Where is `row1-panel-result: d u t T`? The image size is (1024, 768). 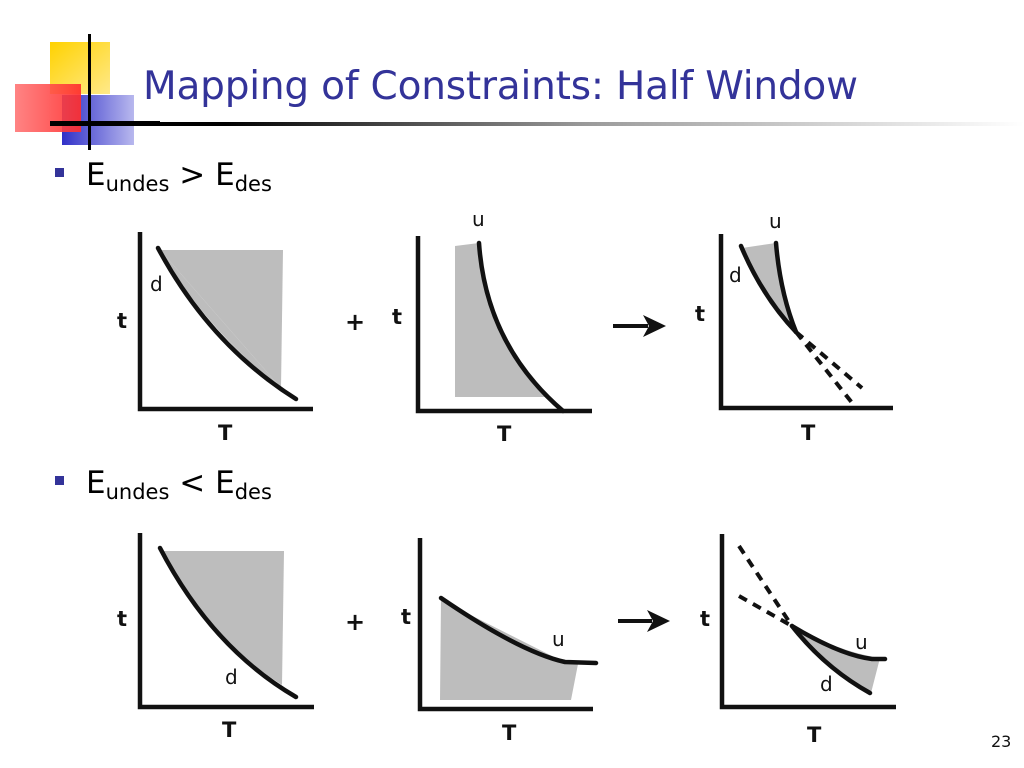 row1-panel-result: d u t T is located at coordinates (794, 327).